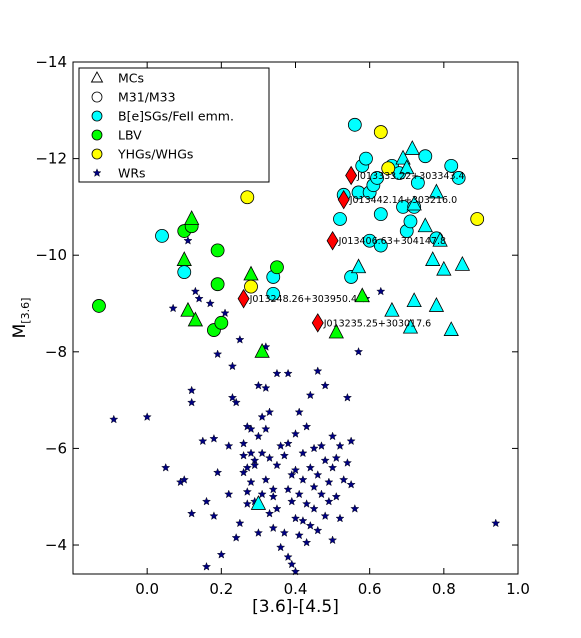 The image size is (581, 638). What do you see at coordinates (131, 78) in the screenshot?
I see `legend-label: MCs` at bounding box center [131, 78].